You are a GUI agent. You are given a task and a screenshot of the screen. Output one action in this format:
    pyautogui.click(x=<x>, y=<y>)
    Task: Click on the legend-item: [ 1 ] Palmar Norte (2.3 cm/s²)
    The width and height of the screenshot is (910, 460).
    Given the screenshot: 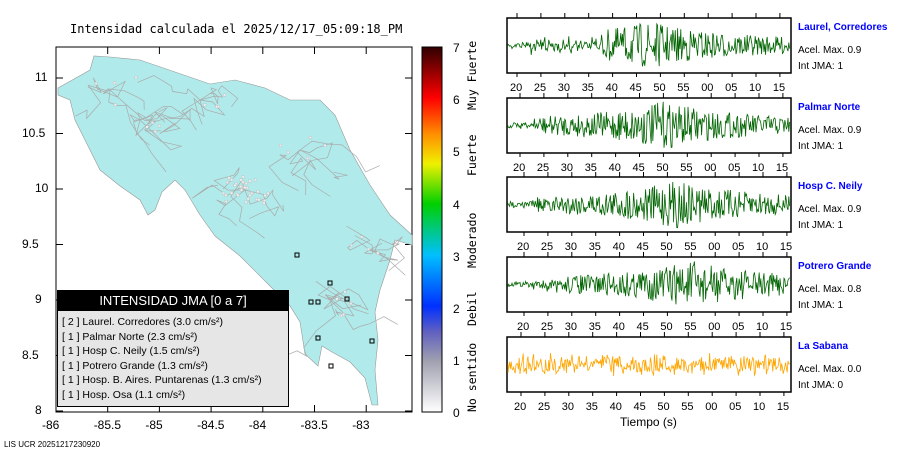 What is the action you would take?
    pyautogui.click(x=130, y=336)
    